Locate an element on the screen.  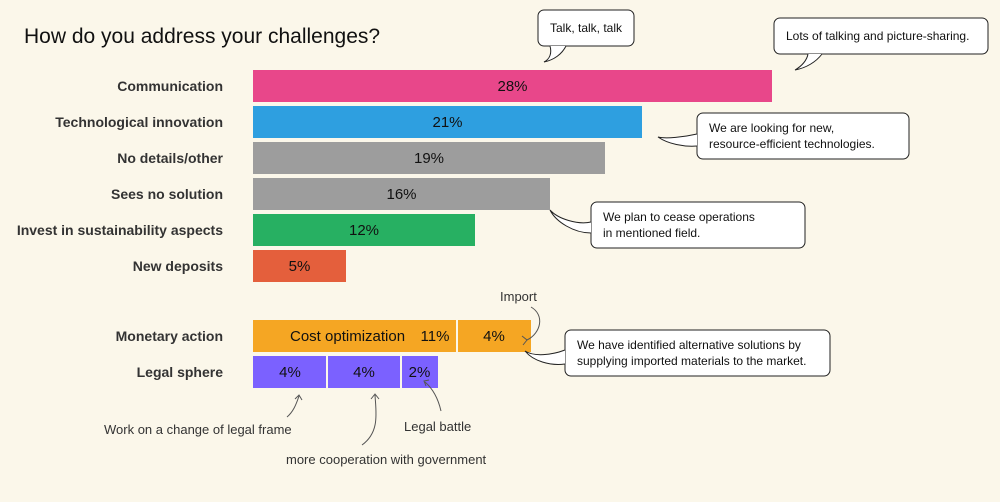
callout-bubble: Lots of talking and picture-sharing. is located at coordinates (881, 44).